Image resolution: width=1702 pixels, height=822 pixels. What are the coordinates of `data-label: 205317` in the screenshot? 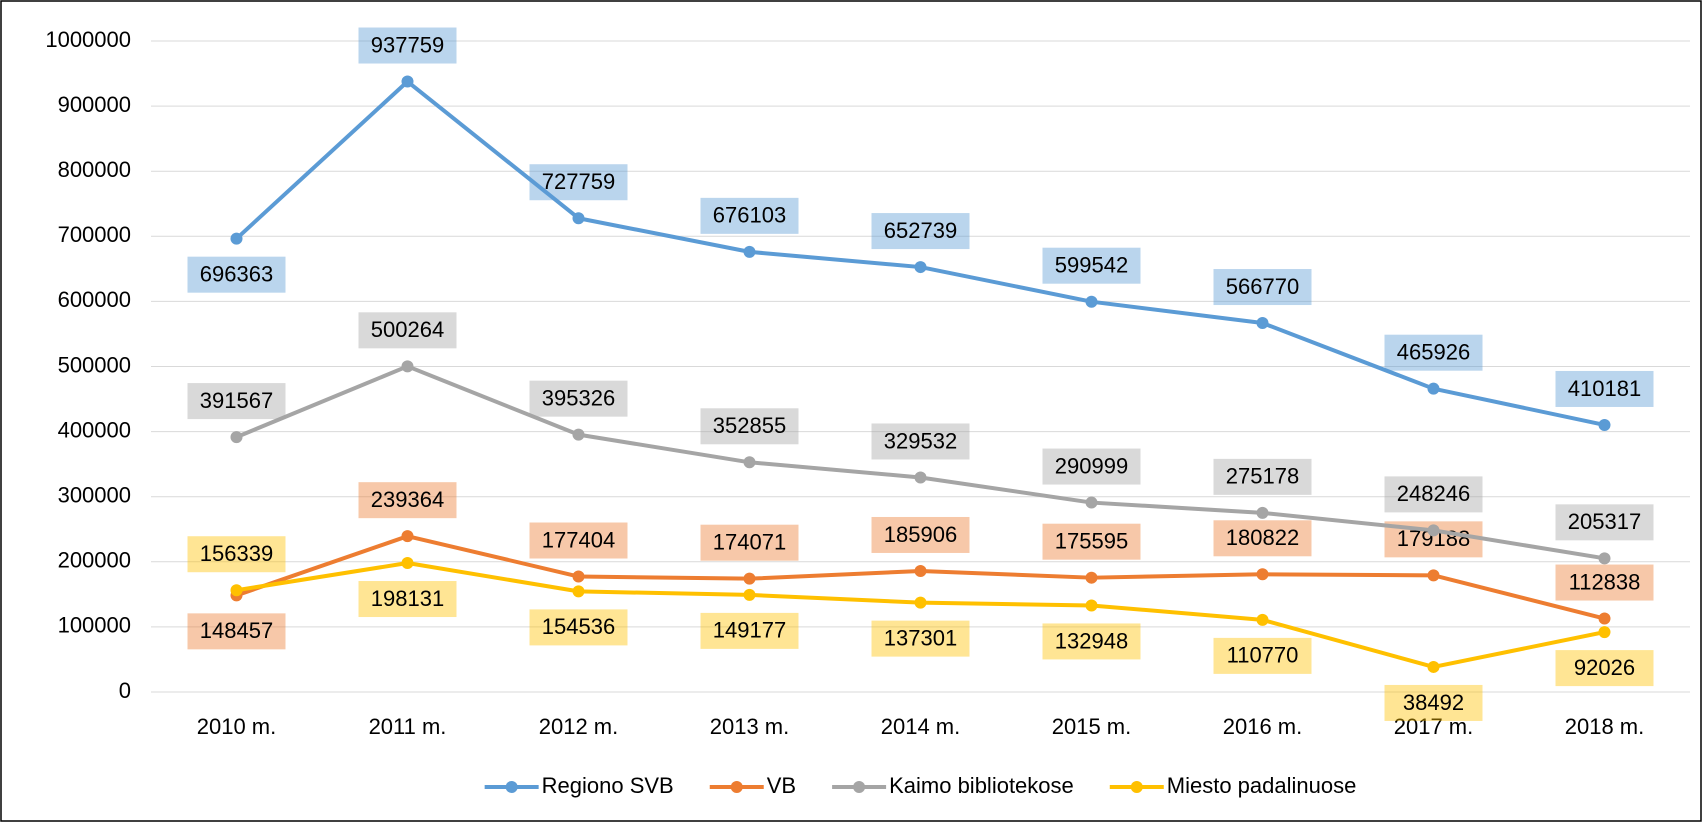 It's located at (1604, 521).